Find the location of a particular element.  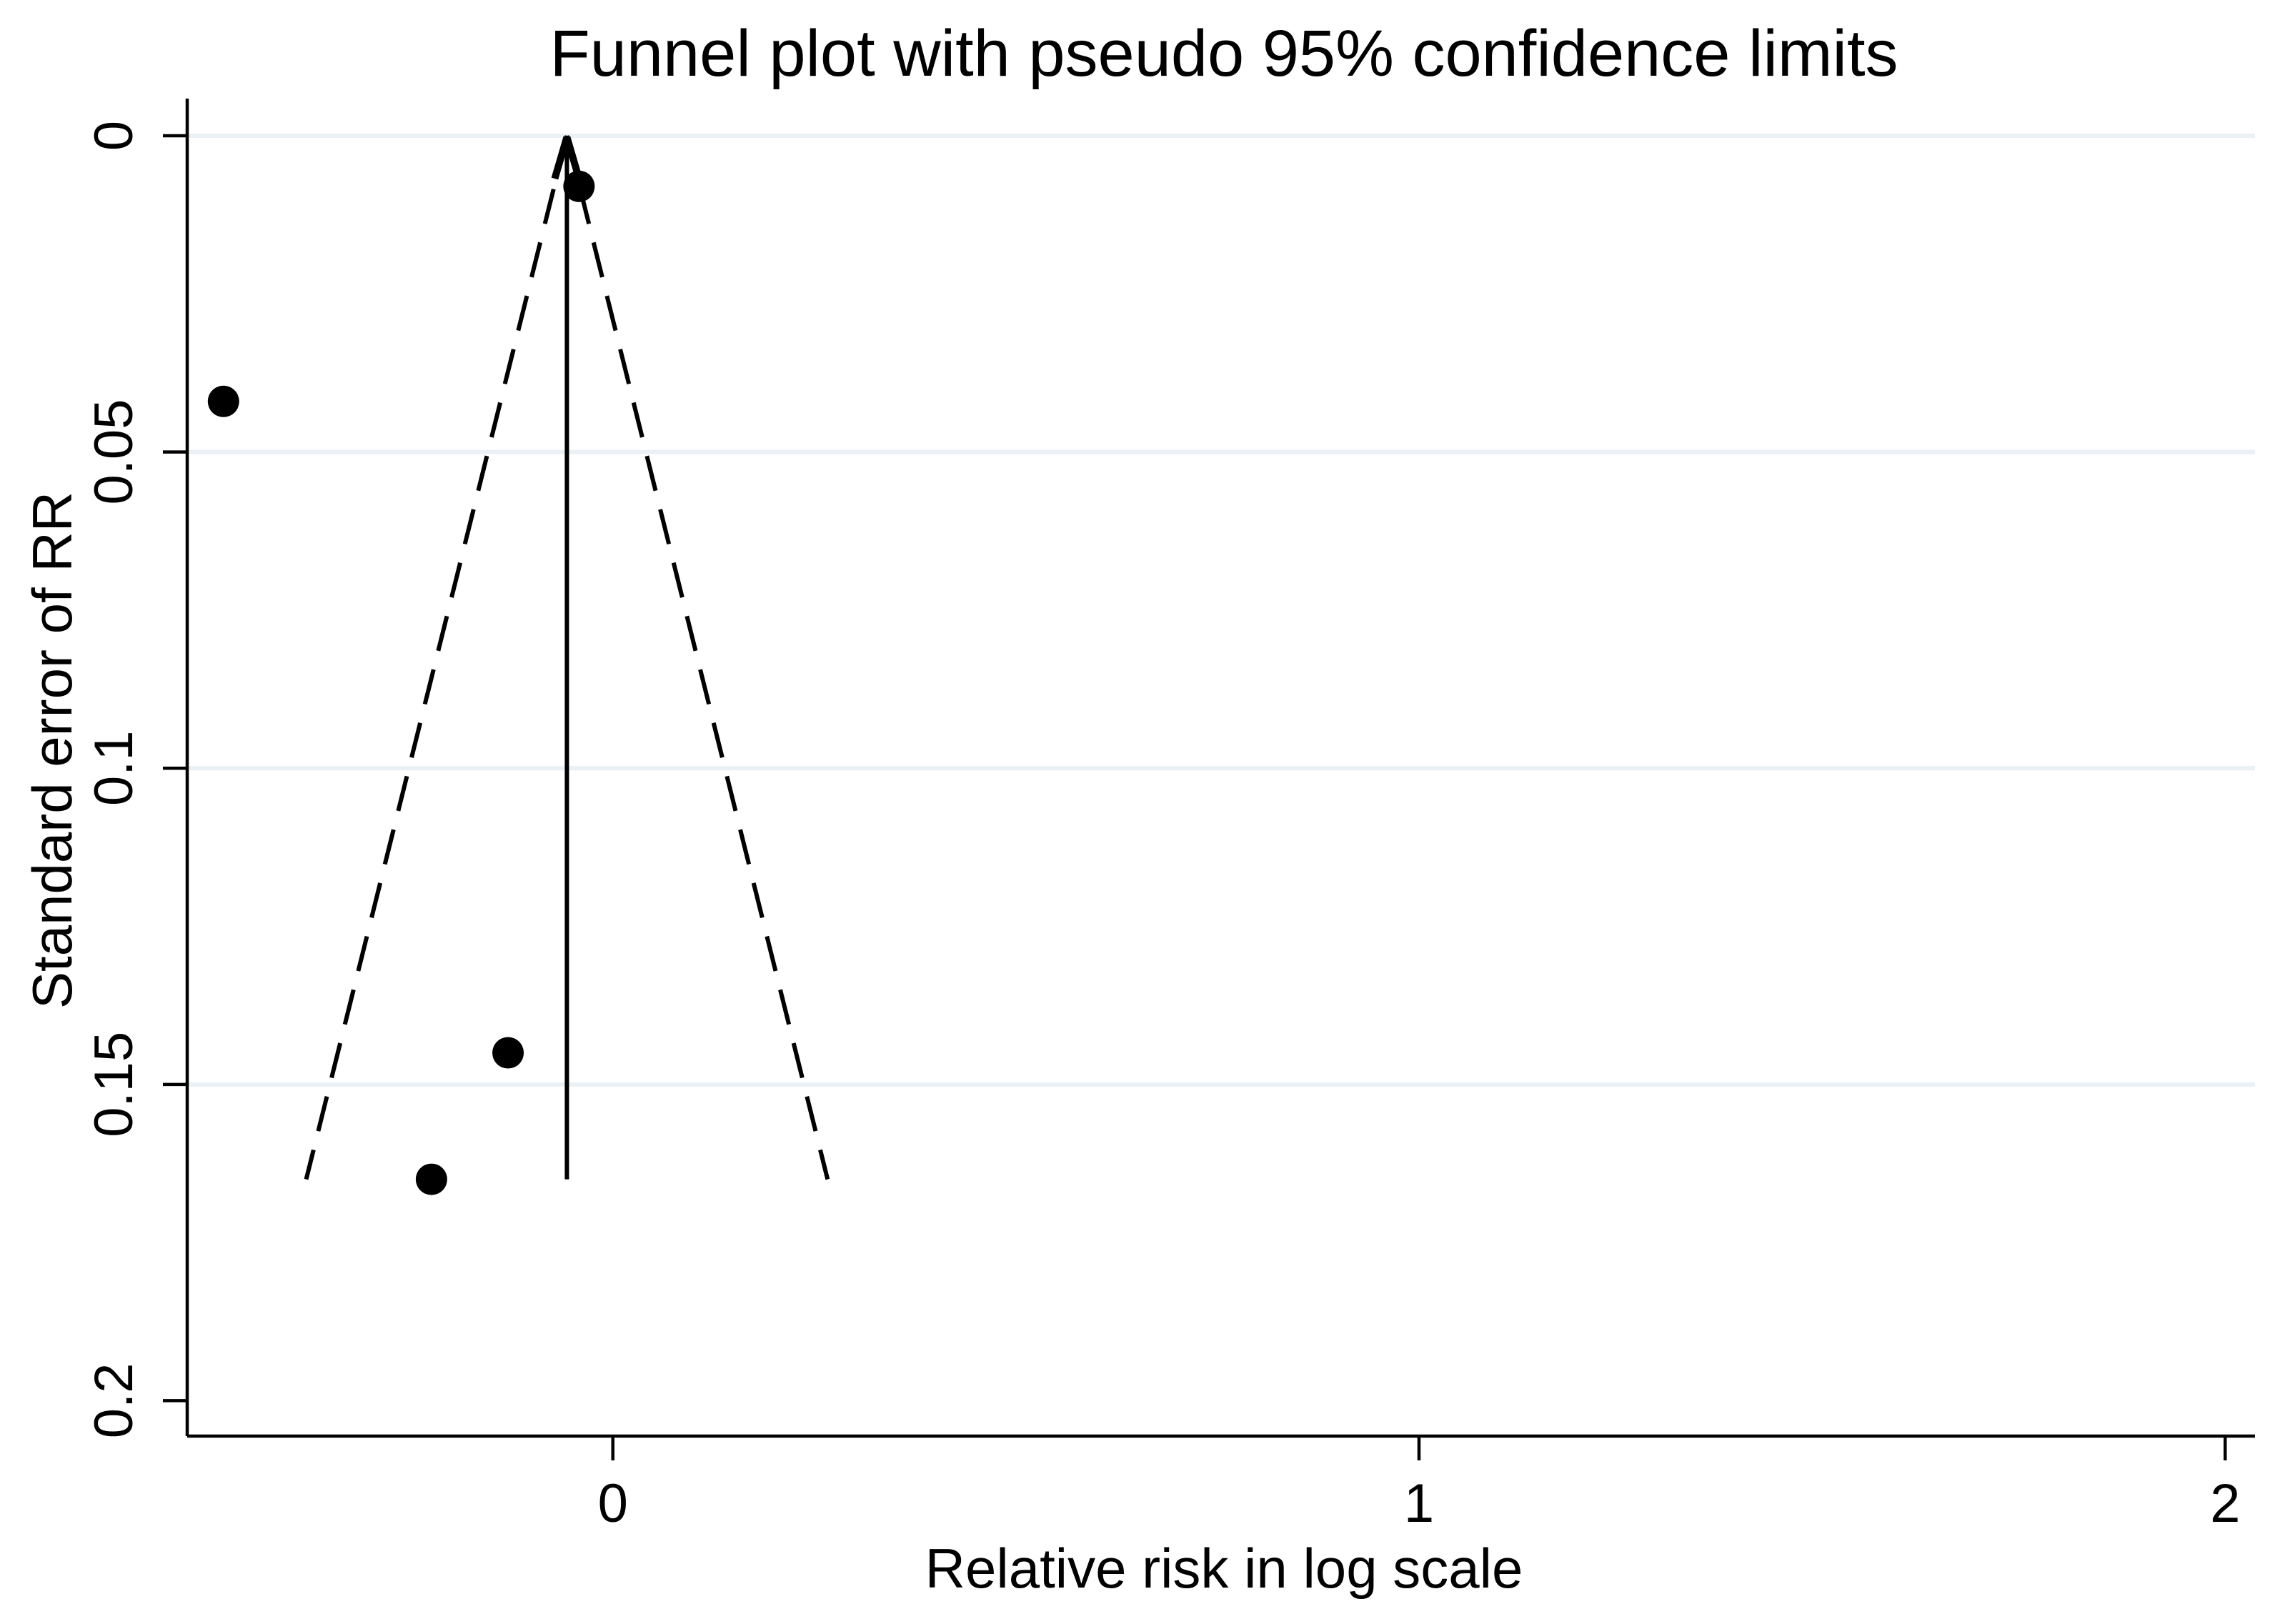

ci-line-right is located at coordinates (697, 658).